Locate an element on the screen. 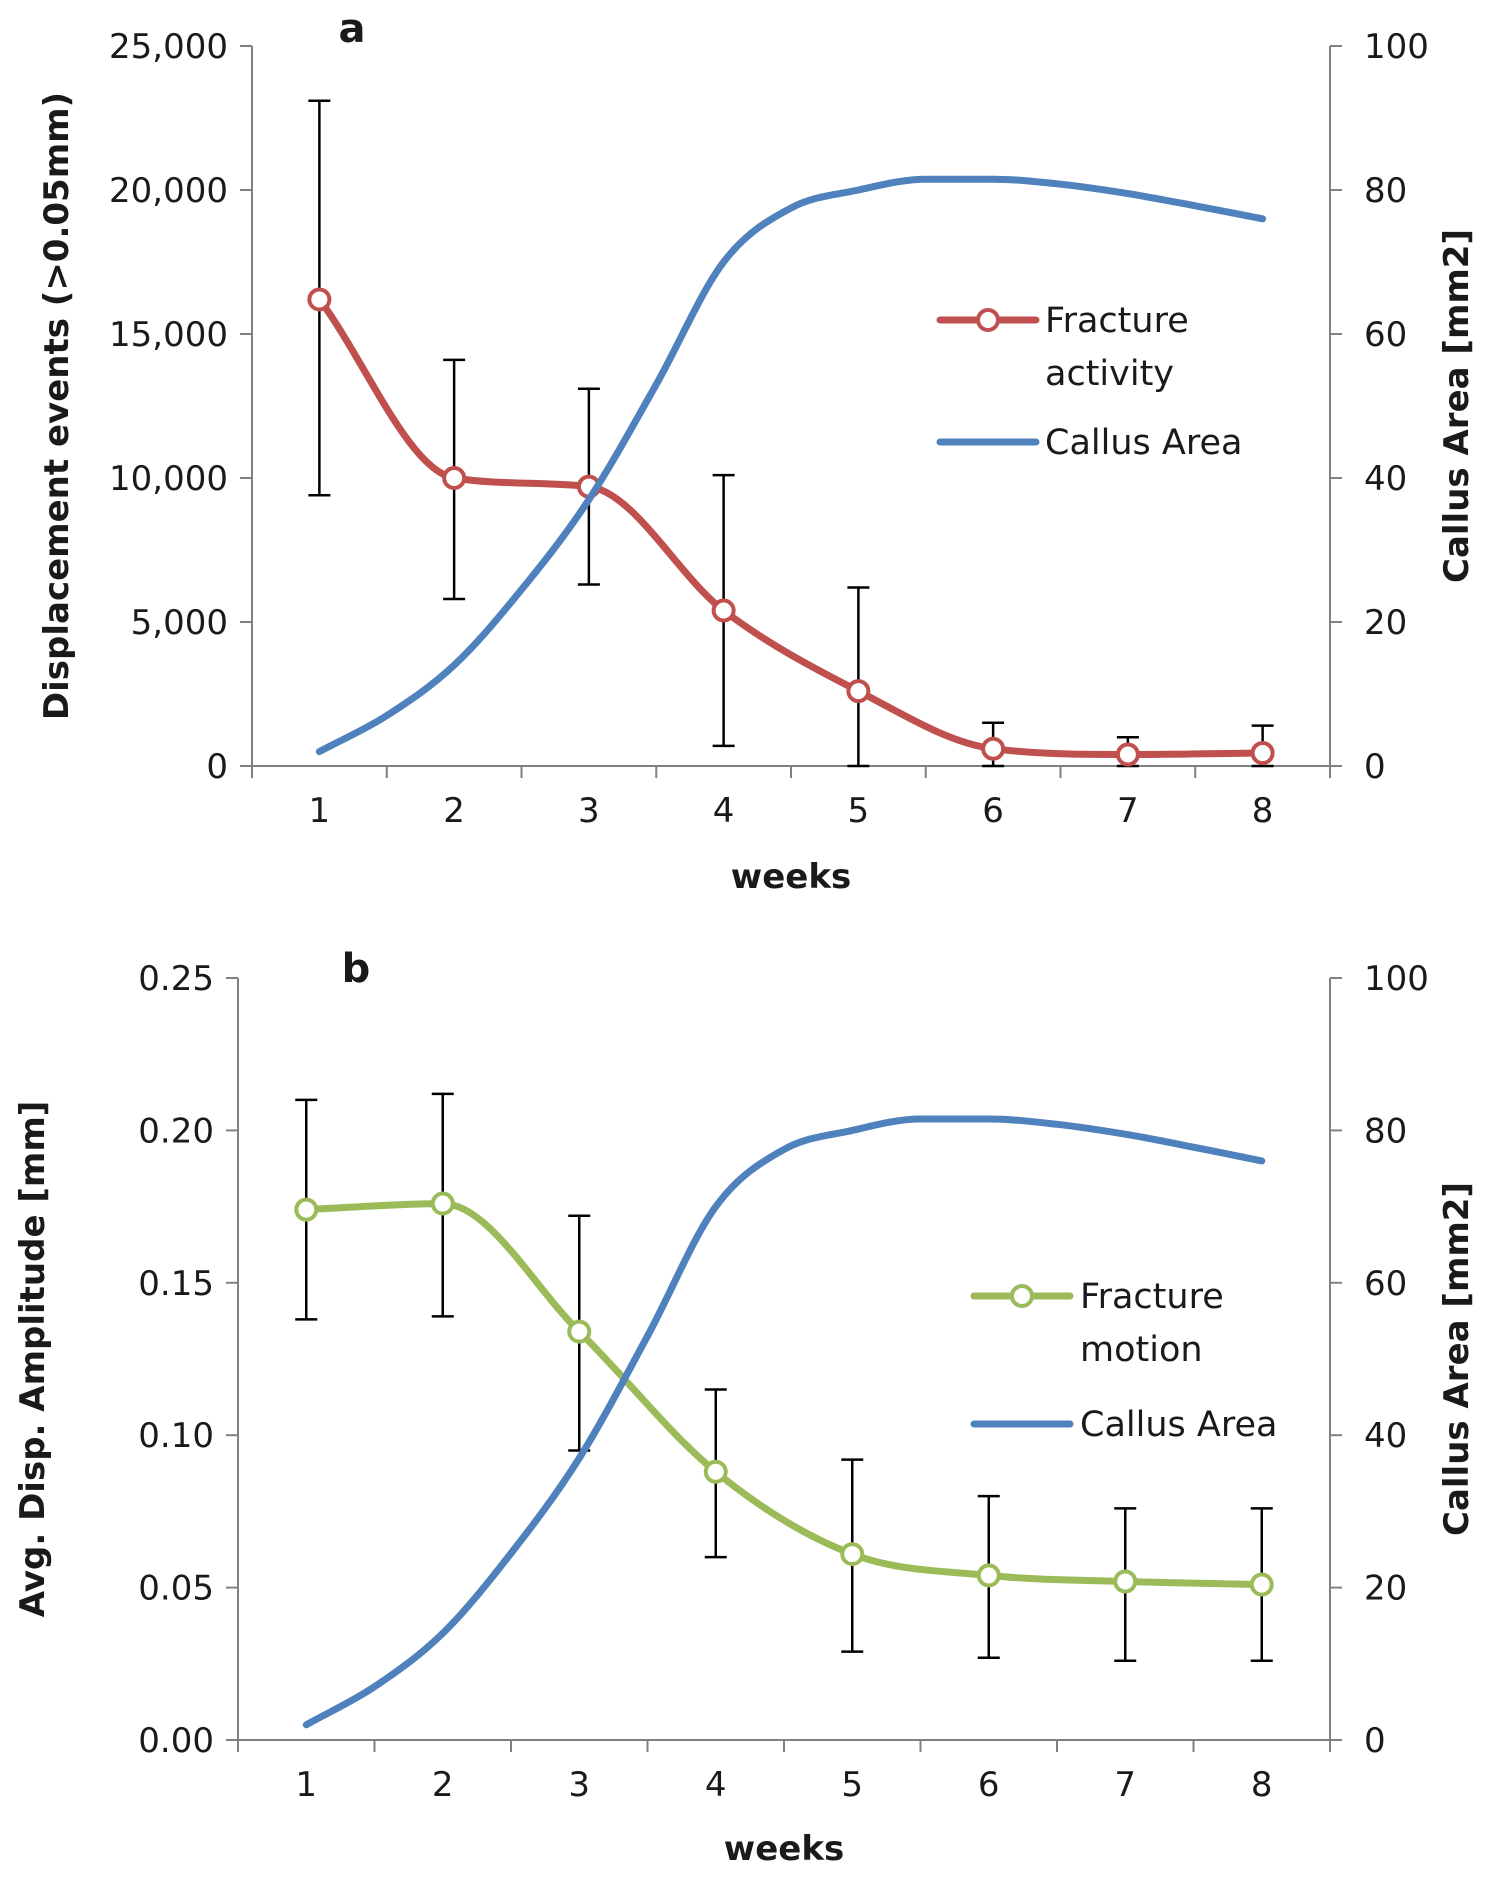 The height and width of the screenshot is (1902, 1508). panel-label: b is located at coordinates (356, 969).